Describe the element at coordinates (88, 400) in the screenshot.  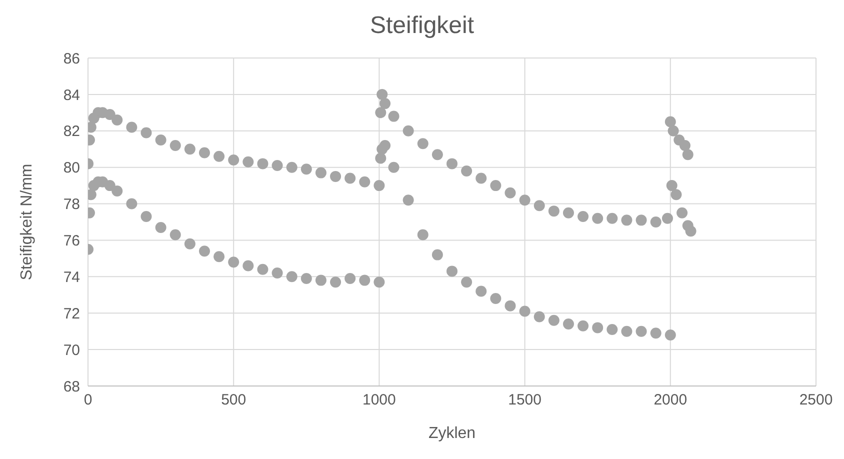
I see `x-tick-label: 0` at that location.